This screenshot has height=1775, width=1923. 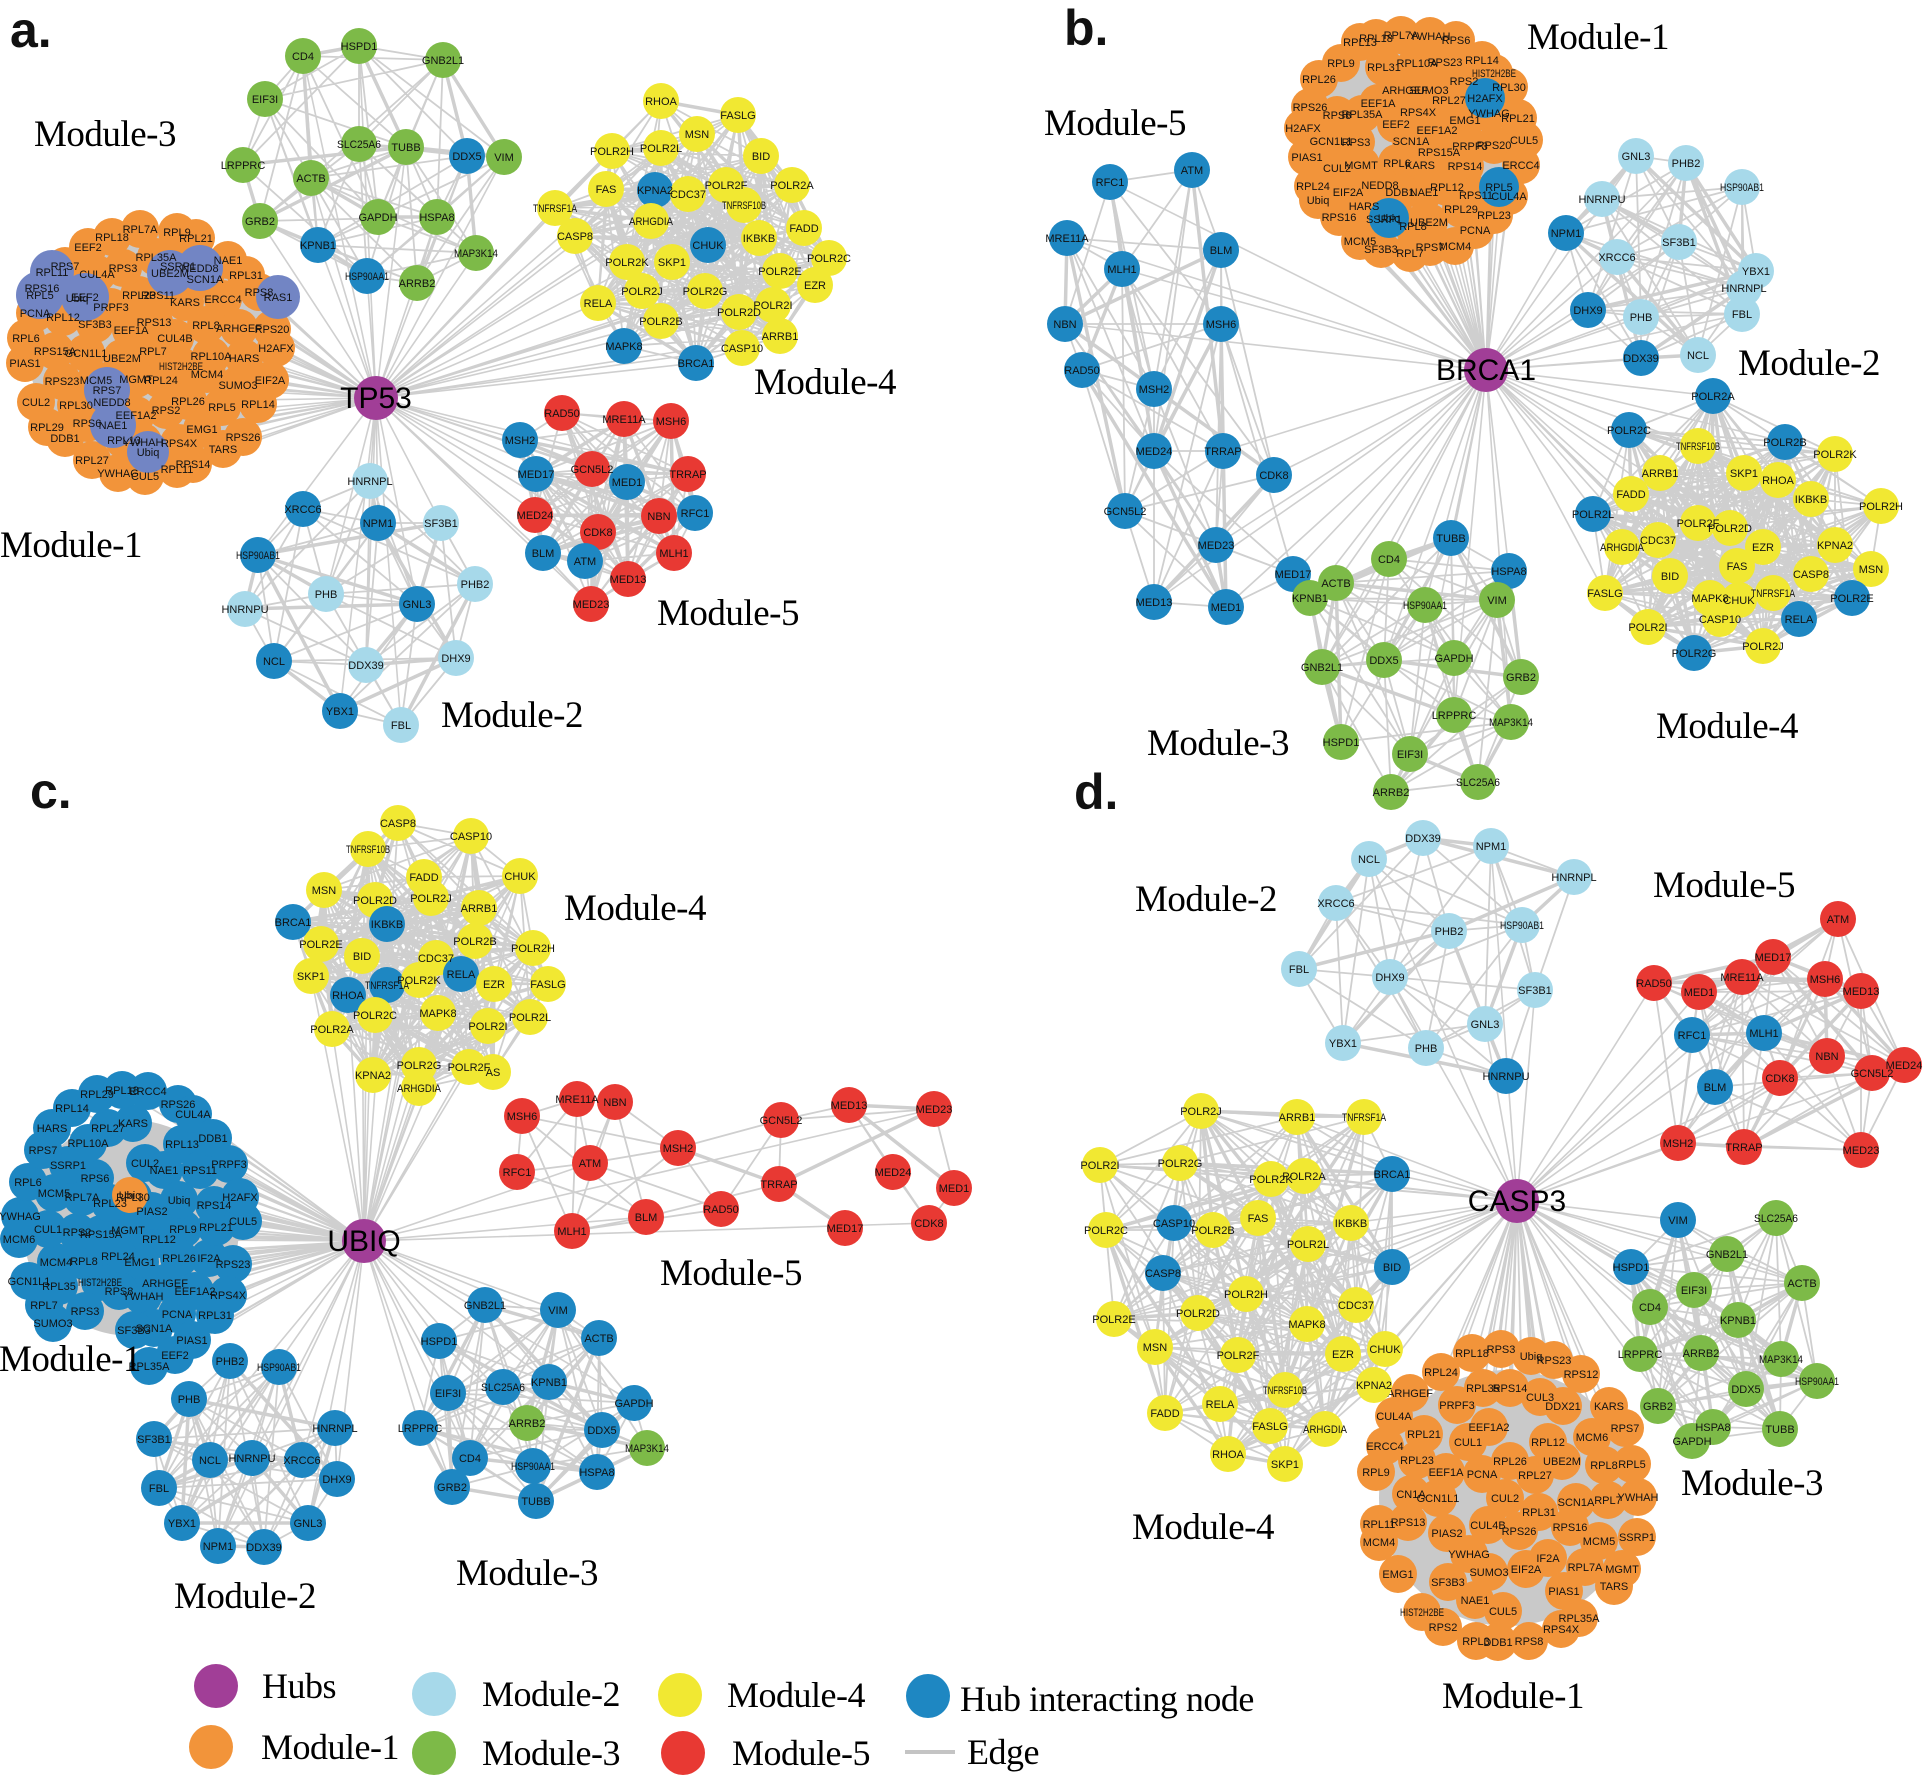 I want to click on svg-text: KPNB1, so click(x=549, y=1383).